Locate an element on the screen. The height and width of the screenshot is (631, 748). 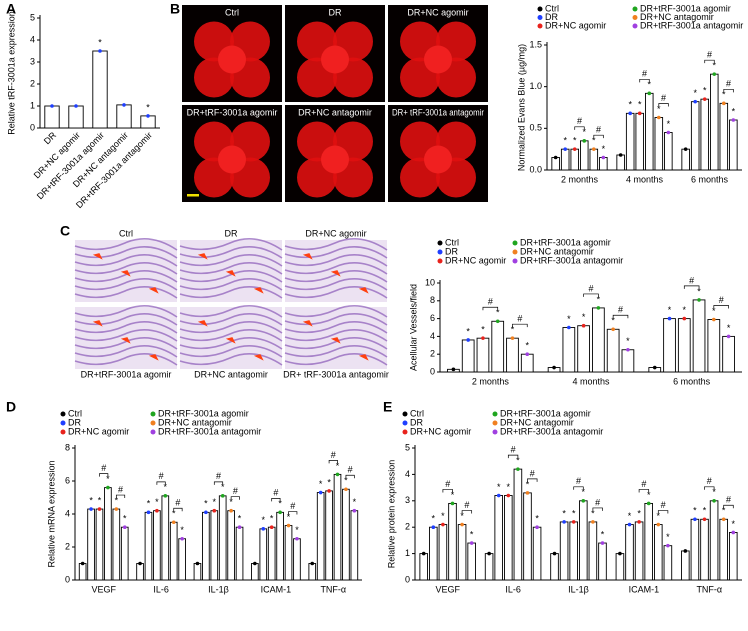
legend-label: DR+NC antagomir is located at coordinates (557, 251).